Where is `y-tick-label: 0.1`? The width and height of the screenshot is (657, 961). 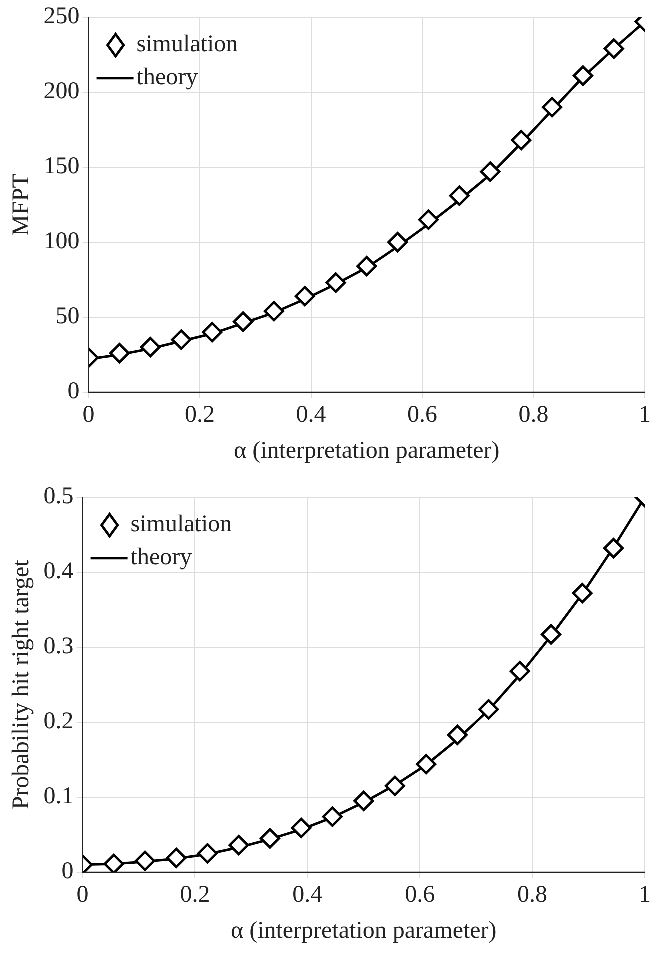 y-tick-label: 0.1 is located at coordinates (59, 797).